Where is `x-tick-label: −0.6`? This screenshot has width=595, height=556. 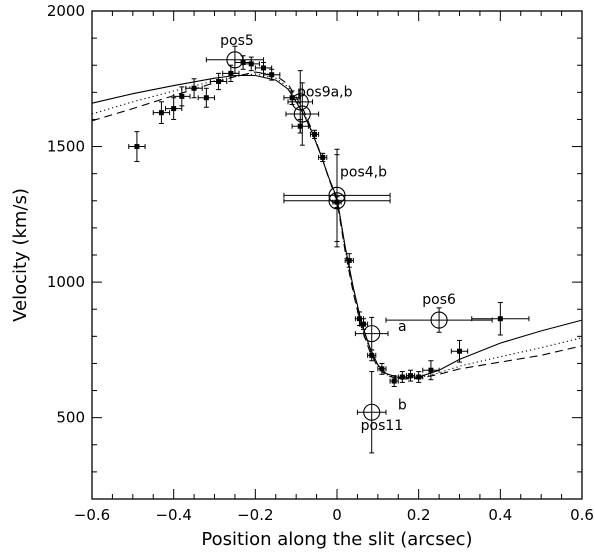
x-tick-label: −0.6 is located at coordinates (92, 515).